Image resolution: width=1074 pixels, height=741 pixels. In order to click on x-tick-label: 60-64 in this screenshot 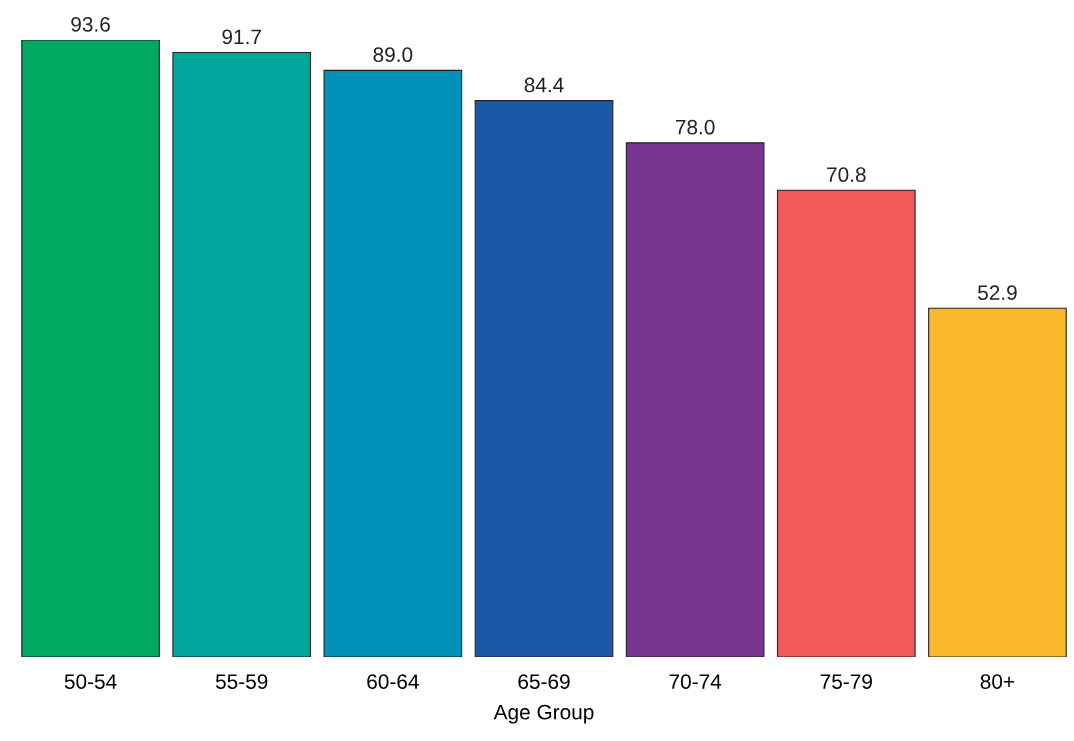, I will do `click(393, 681)`.